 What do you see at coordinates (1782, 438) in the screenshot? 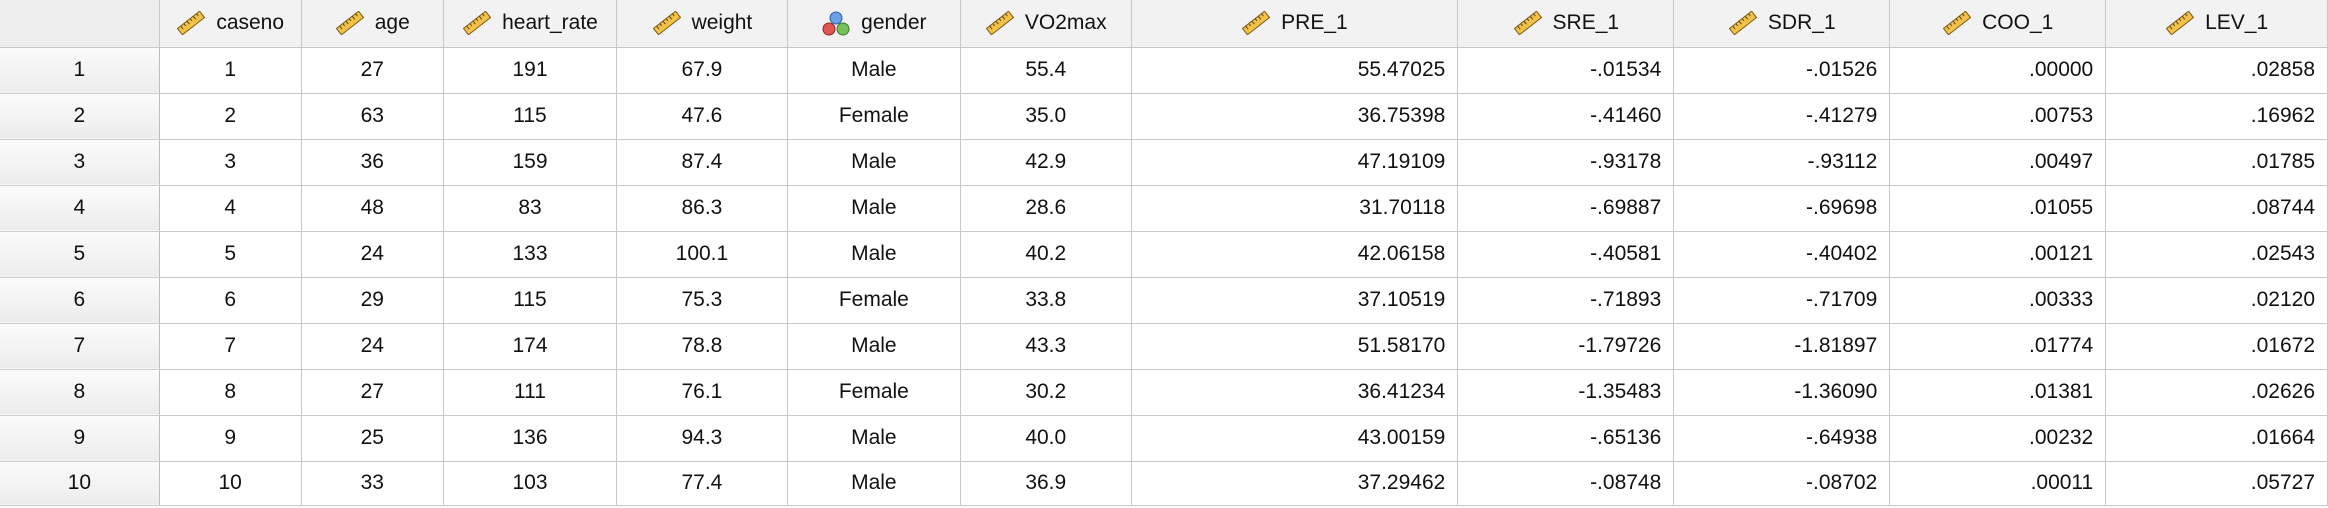
I see `cell-sdr-1: -.64938` at bounding box center [1782, 438].